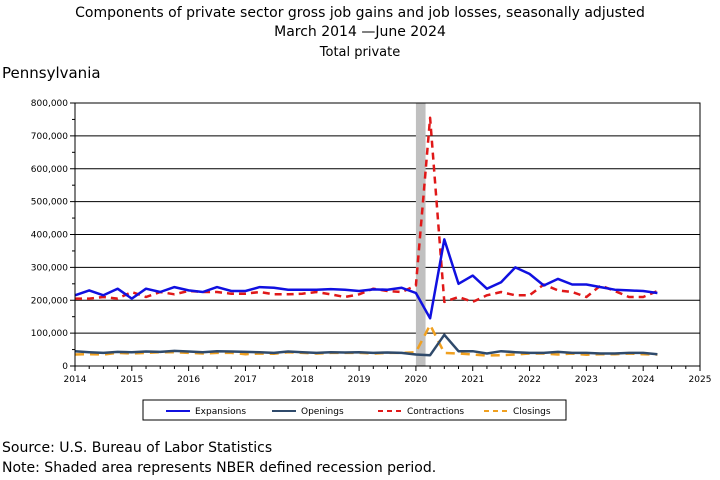  Describe the element at coordinates (529, 380) in the screenshot. I see `x-tick-label: 2022` at that location.